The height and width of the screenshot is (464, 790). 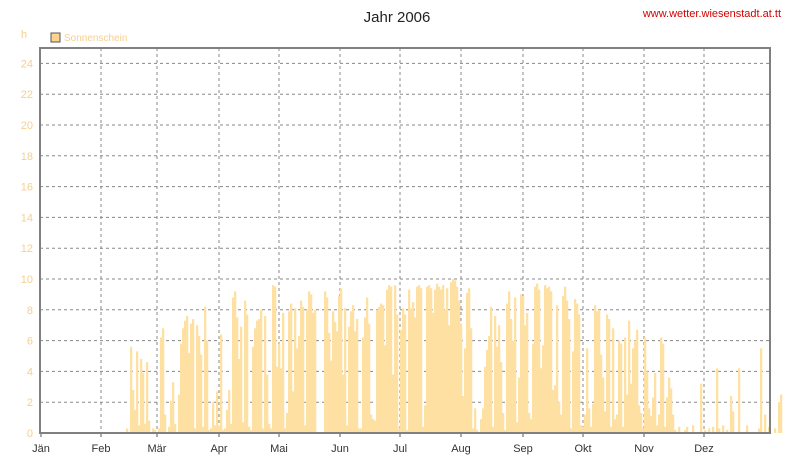 I want to click on x-tick-label: Feb, so click(x=101, y=449).